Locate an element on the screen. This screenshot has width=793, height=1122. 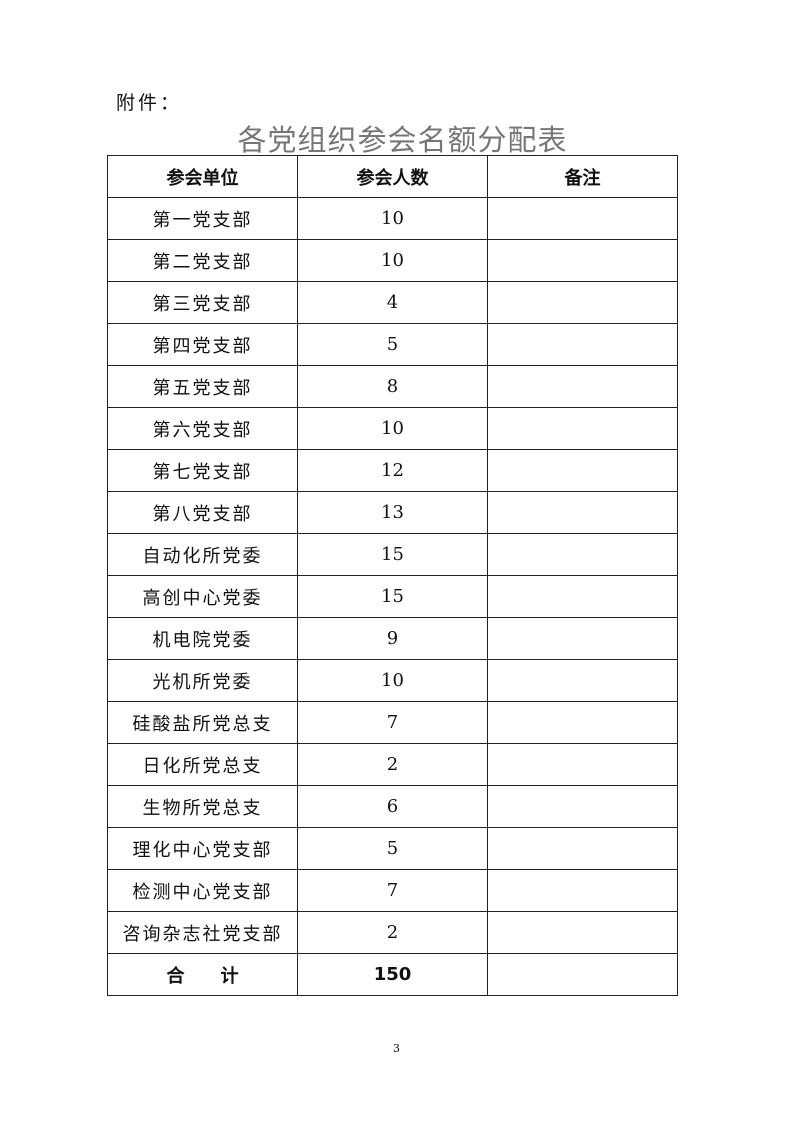
cell-count: 6 is located at coordinates (392, 806).